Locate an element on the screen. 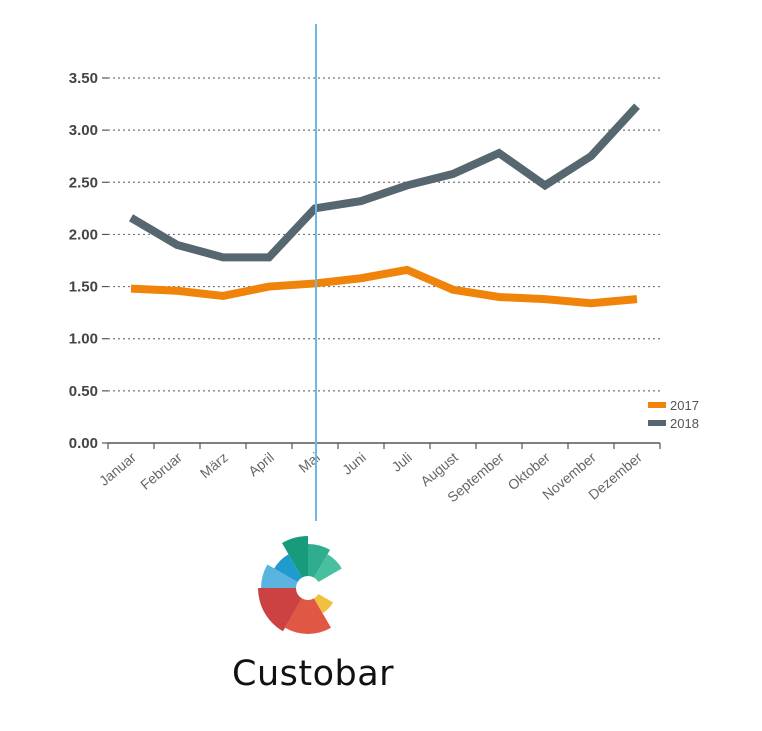 The width and height of the screenshot is (762, 731). x-tick-label: Juni is located at coordinates (354, 463).